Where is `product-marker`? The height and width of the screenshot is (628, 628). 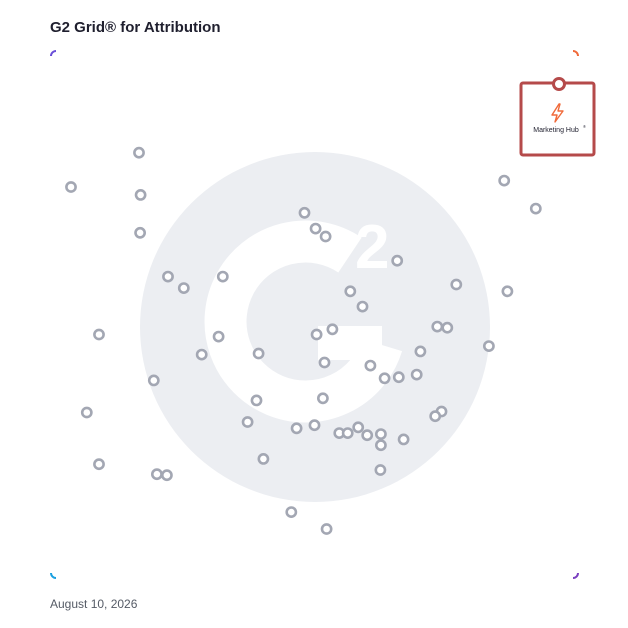
product-marker is located at coordinates (559, 84).